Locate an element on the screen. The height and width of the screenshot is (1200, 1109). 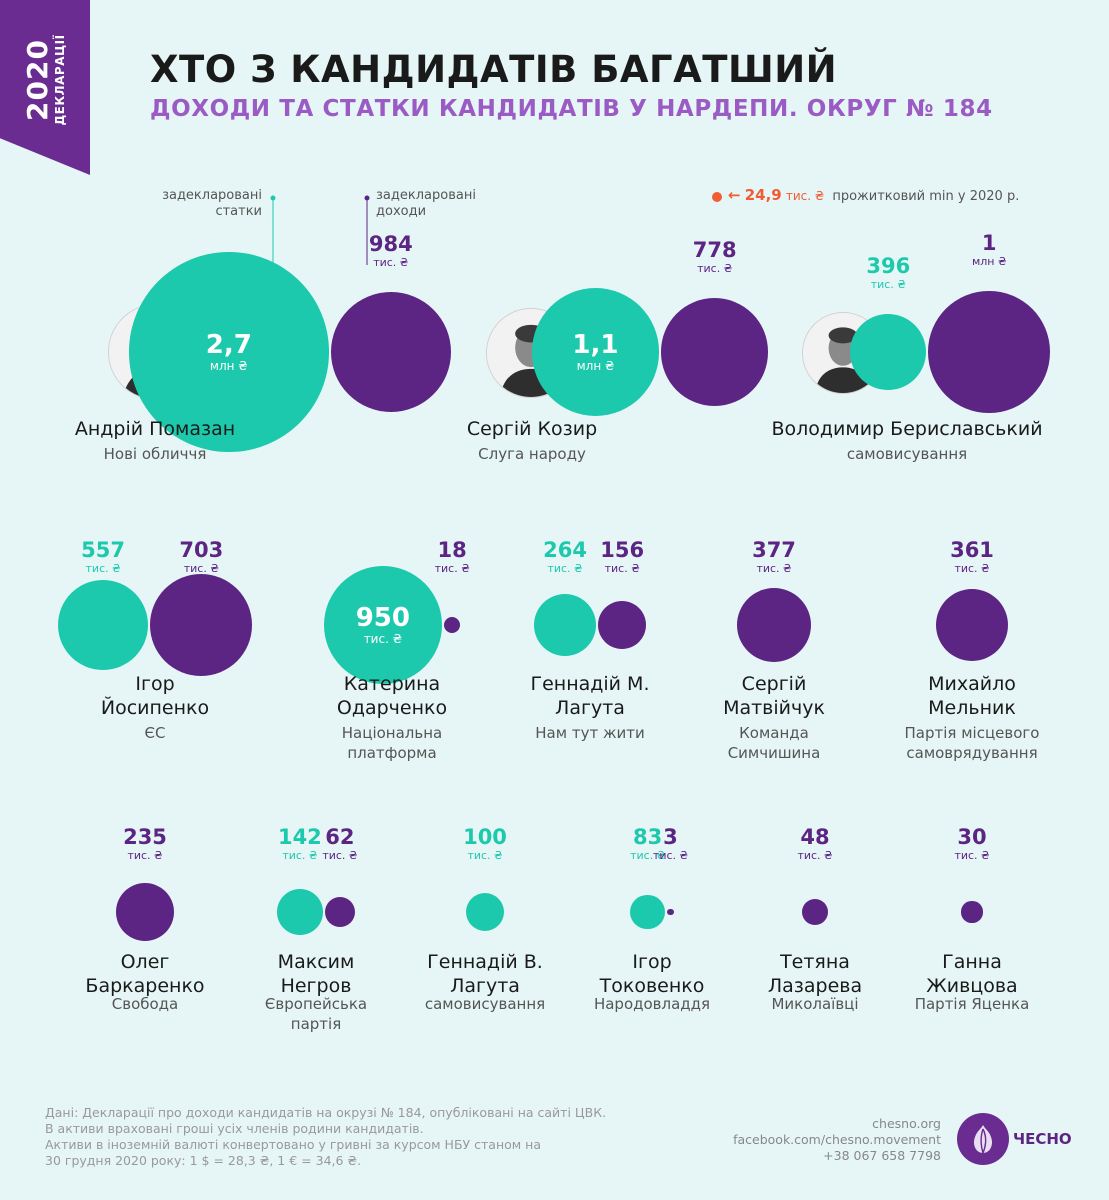
candidate-name: Катерина Одарченко is located at coordinates (392, 696).